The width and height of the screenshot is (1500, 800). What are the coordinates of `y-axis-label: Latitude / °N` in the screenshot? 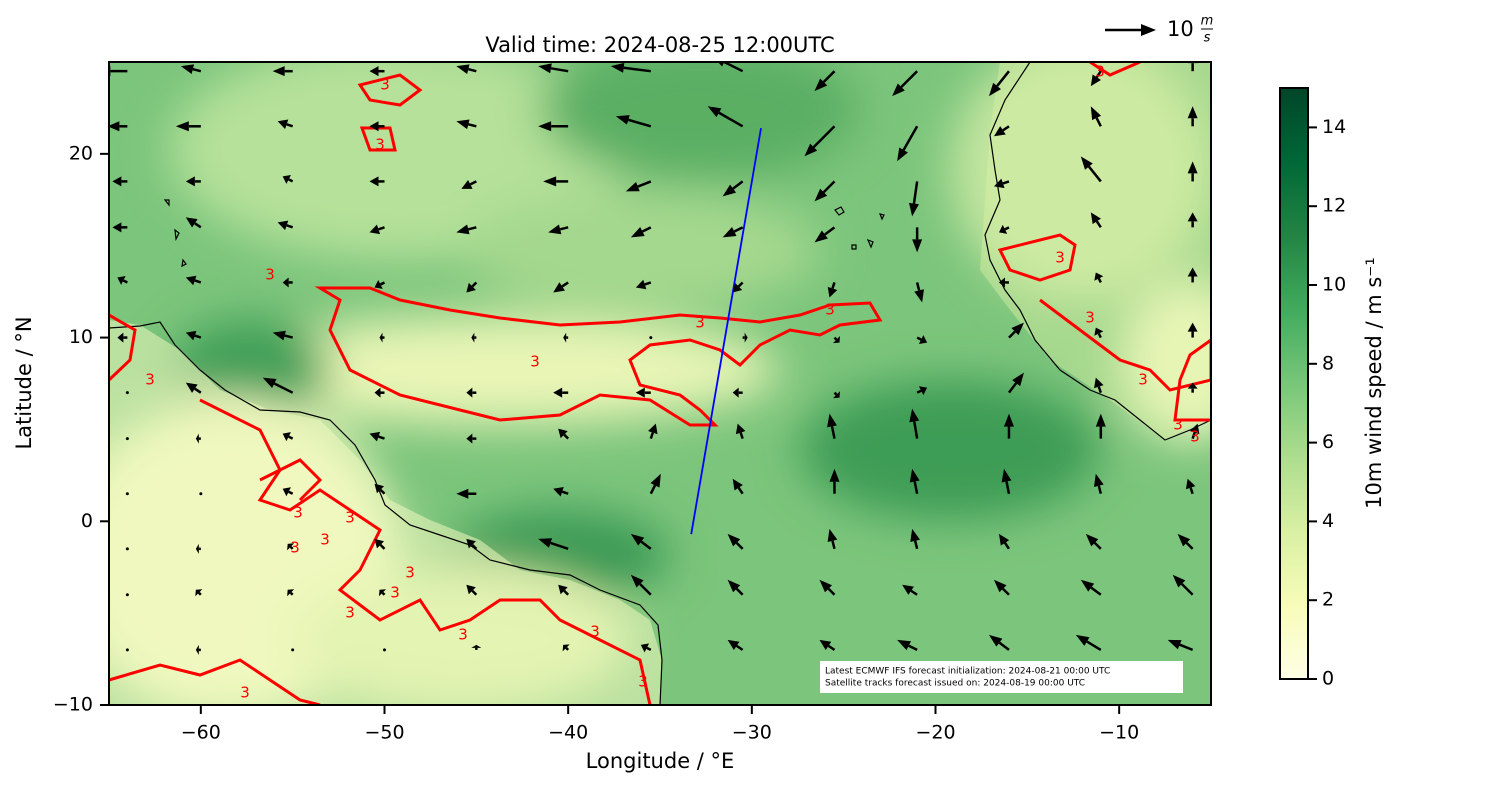 It's located at (24, 382).